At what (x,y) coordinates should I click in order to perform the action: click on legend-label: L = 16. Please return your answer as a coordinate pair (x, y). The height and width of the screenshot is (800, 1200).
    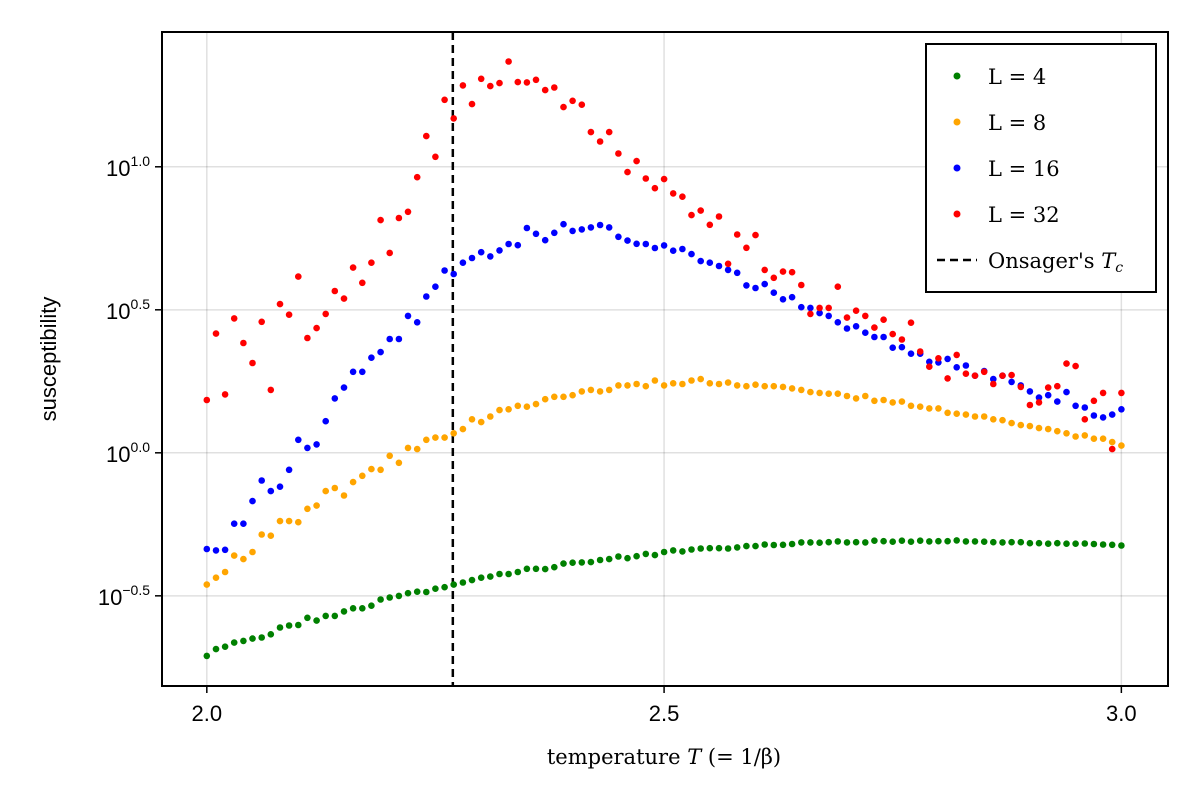
    Looking at the image, I should click on (1024, 169).